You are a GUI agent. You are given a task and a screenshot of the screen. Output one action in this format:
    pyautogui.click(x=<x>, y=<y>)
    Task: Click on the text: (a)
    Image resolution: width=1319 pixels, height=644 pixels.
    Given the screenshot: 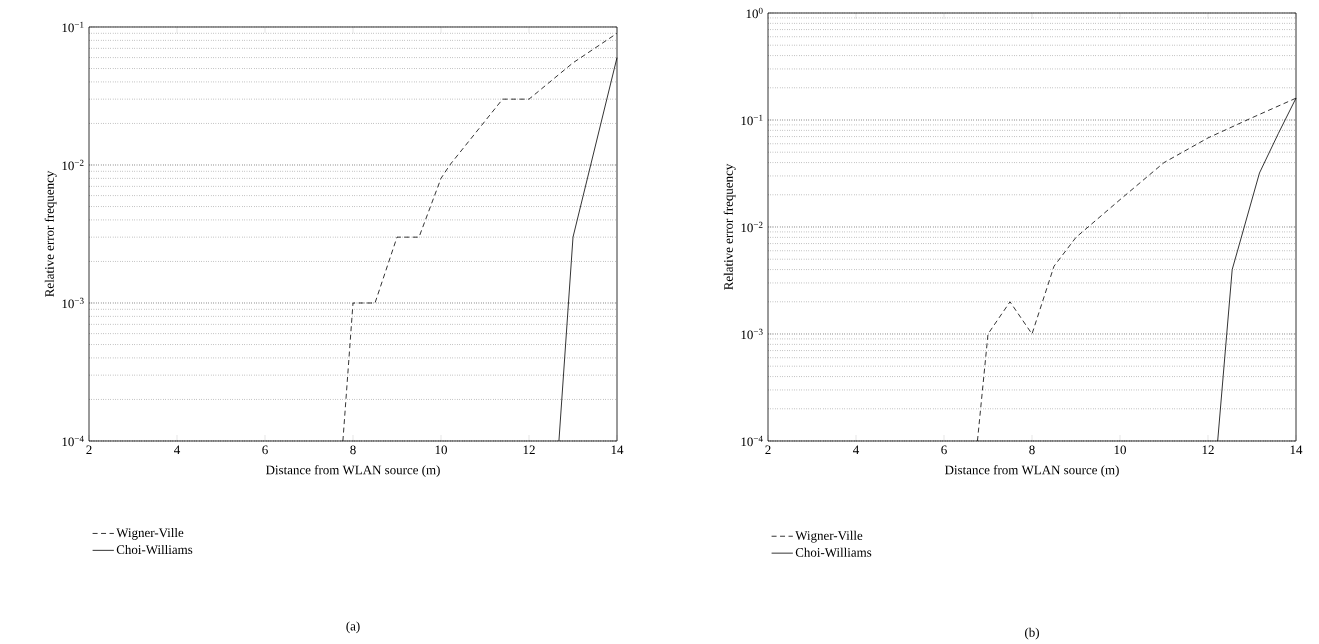 What is the action you would take?
    pyautogui.click(x=353, y=627)
    